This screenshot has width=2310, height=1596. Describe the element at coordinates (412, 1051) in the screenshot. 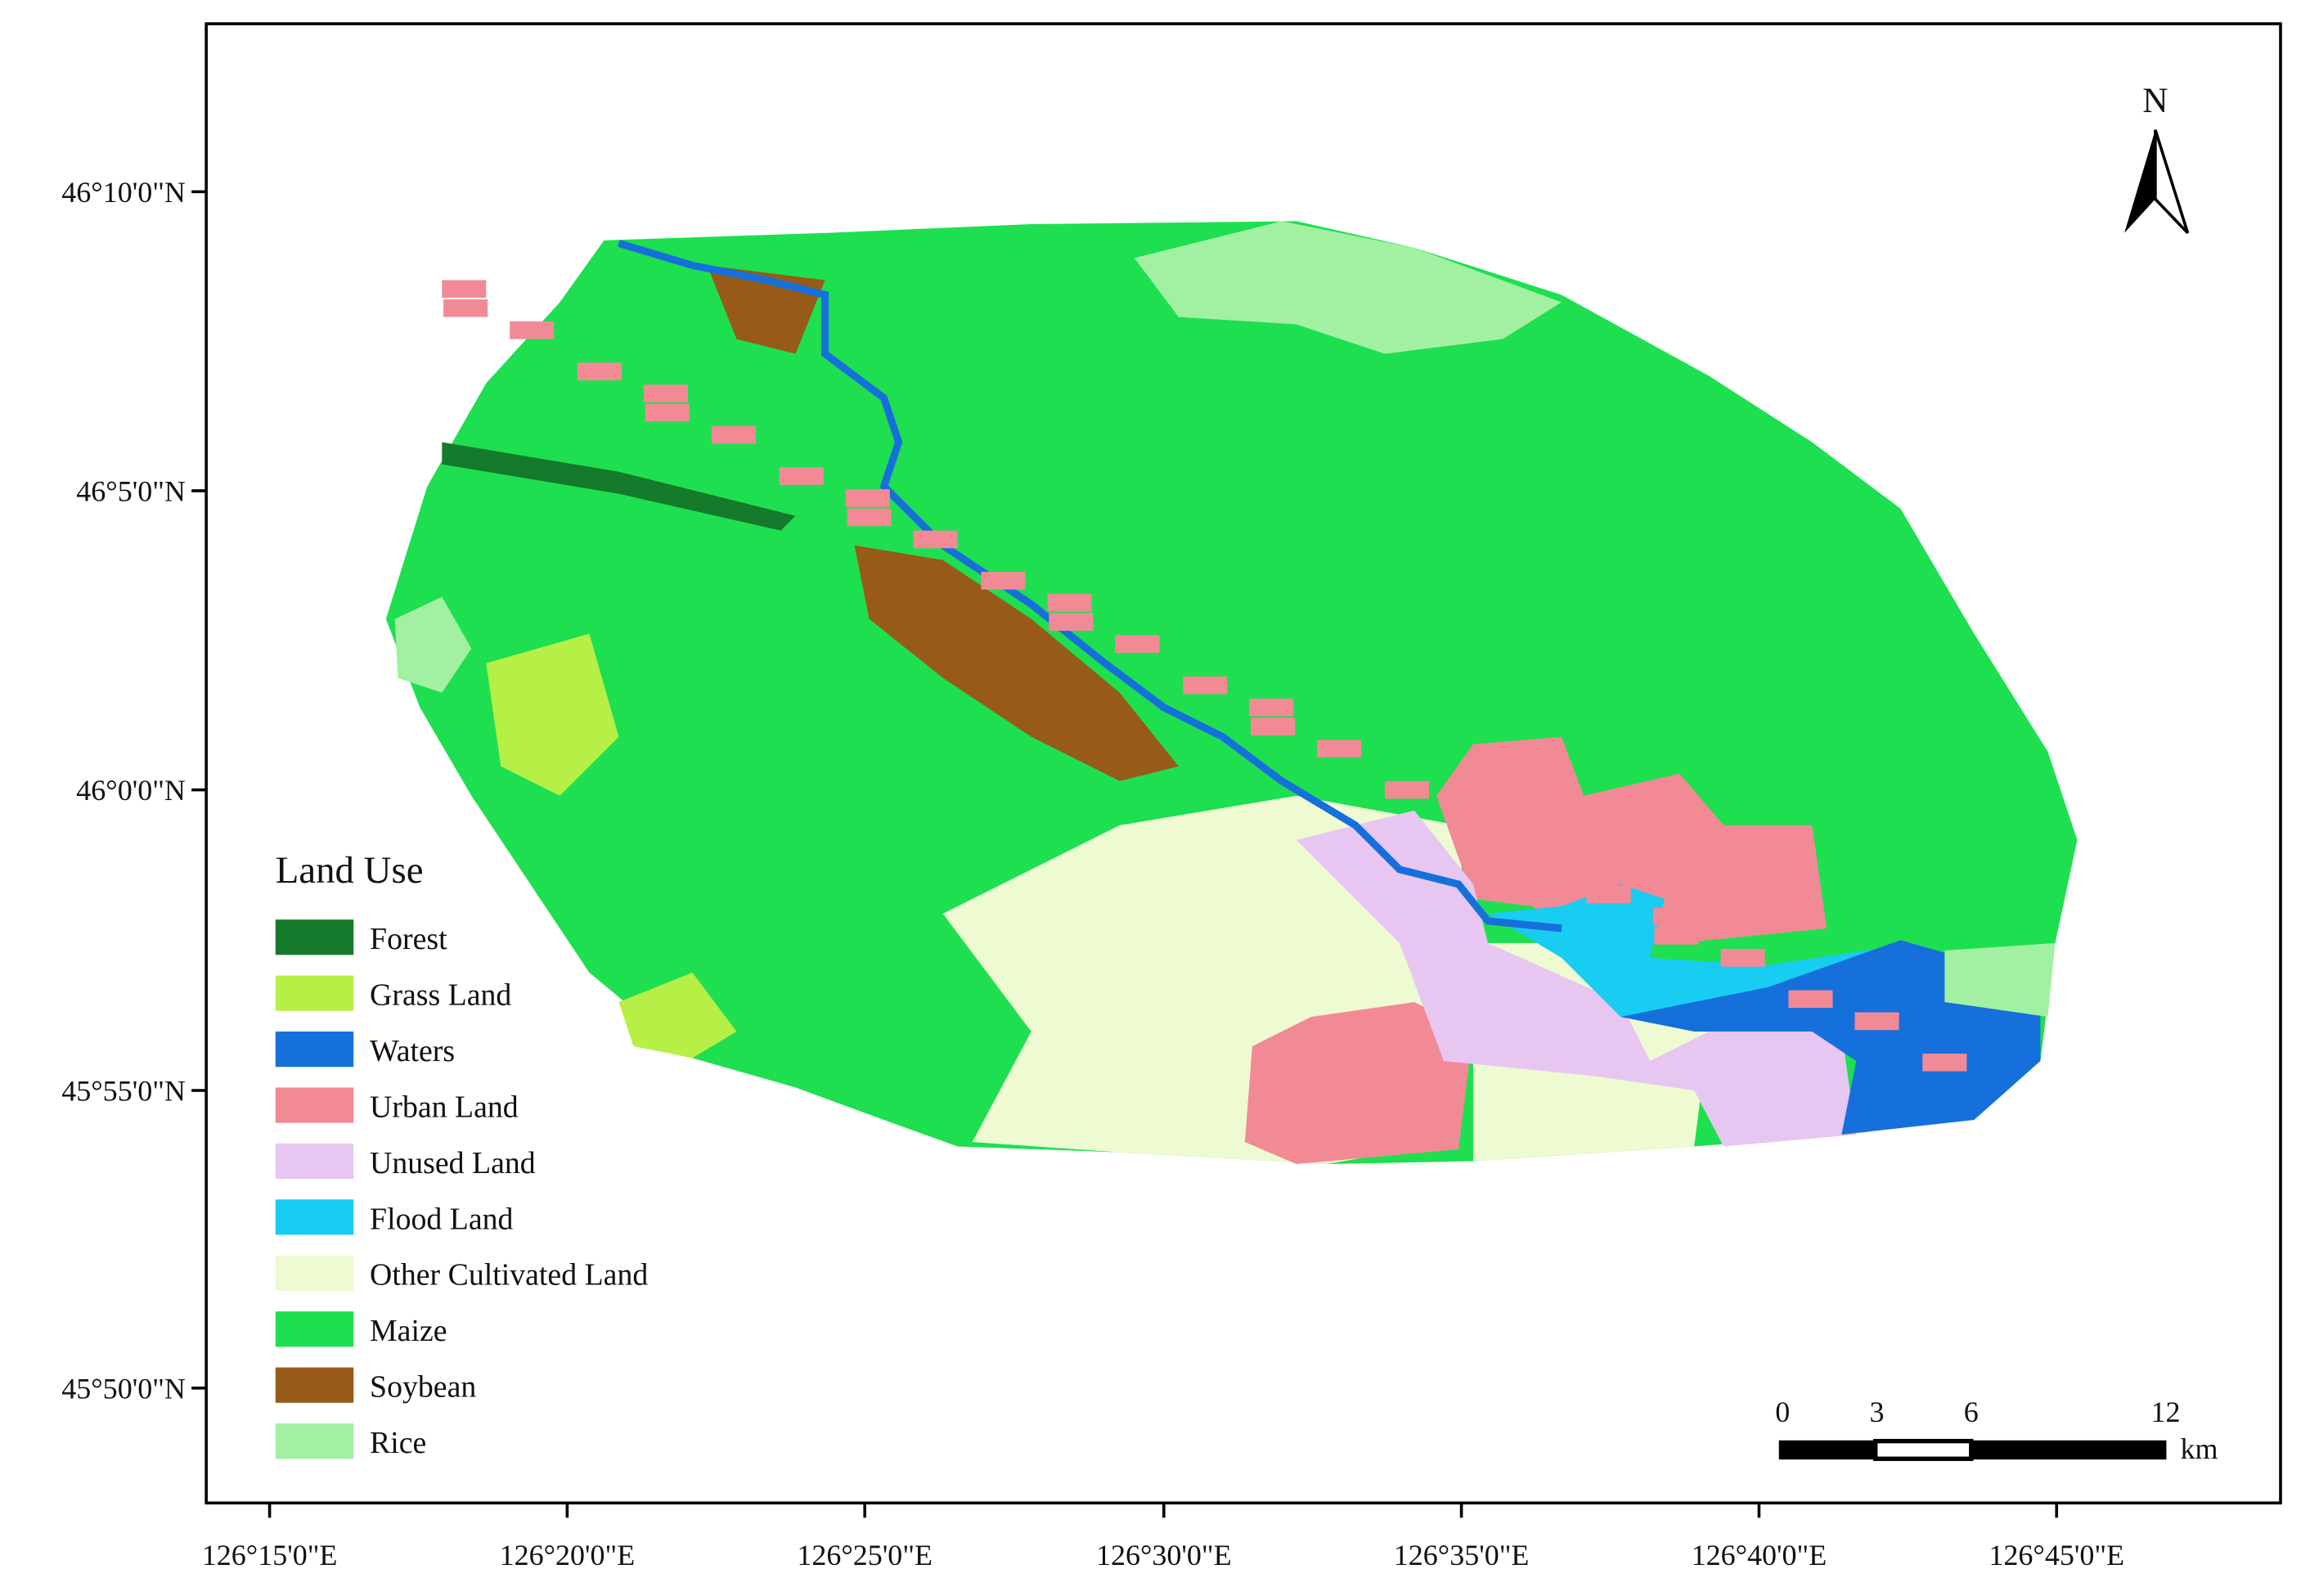

I see `legend-label: Waters` at that location.